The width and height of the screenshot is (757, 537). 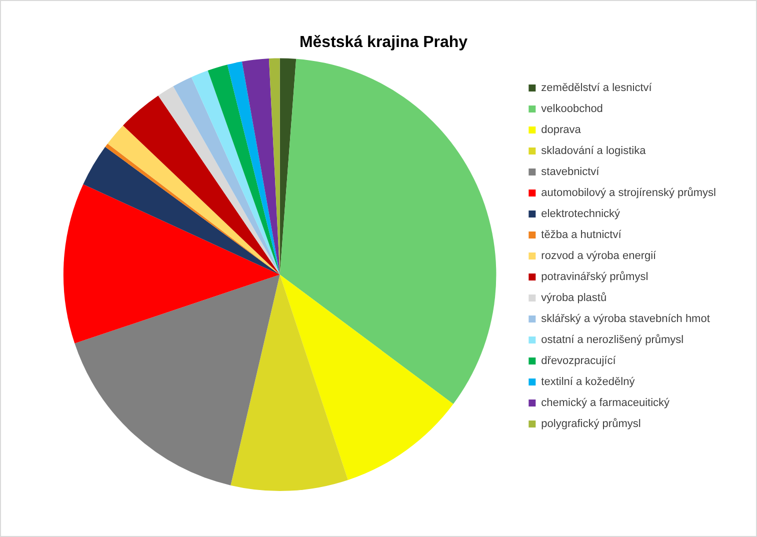 I want to click on legend-label: zemědělství a lesnictví, so click(x=597, y=88).